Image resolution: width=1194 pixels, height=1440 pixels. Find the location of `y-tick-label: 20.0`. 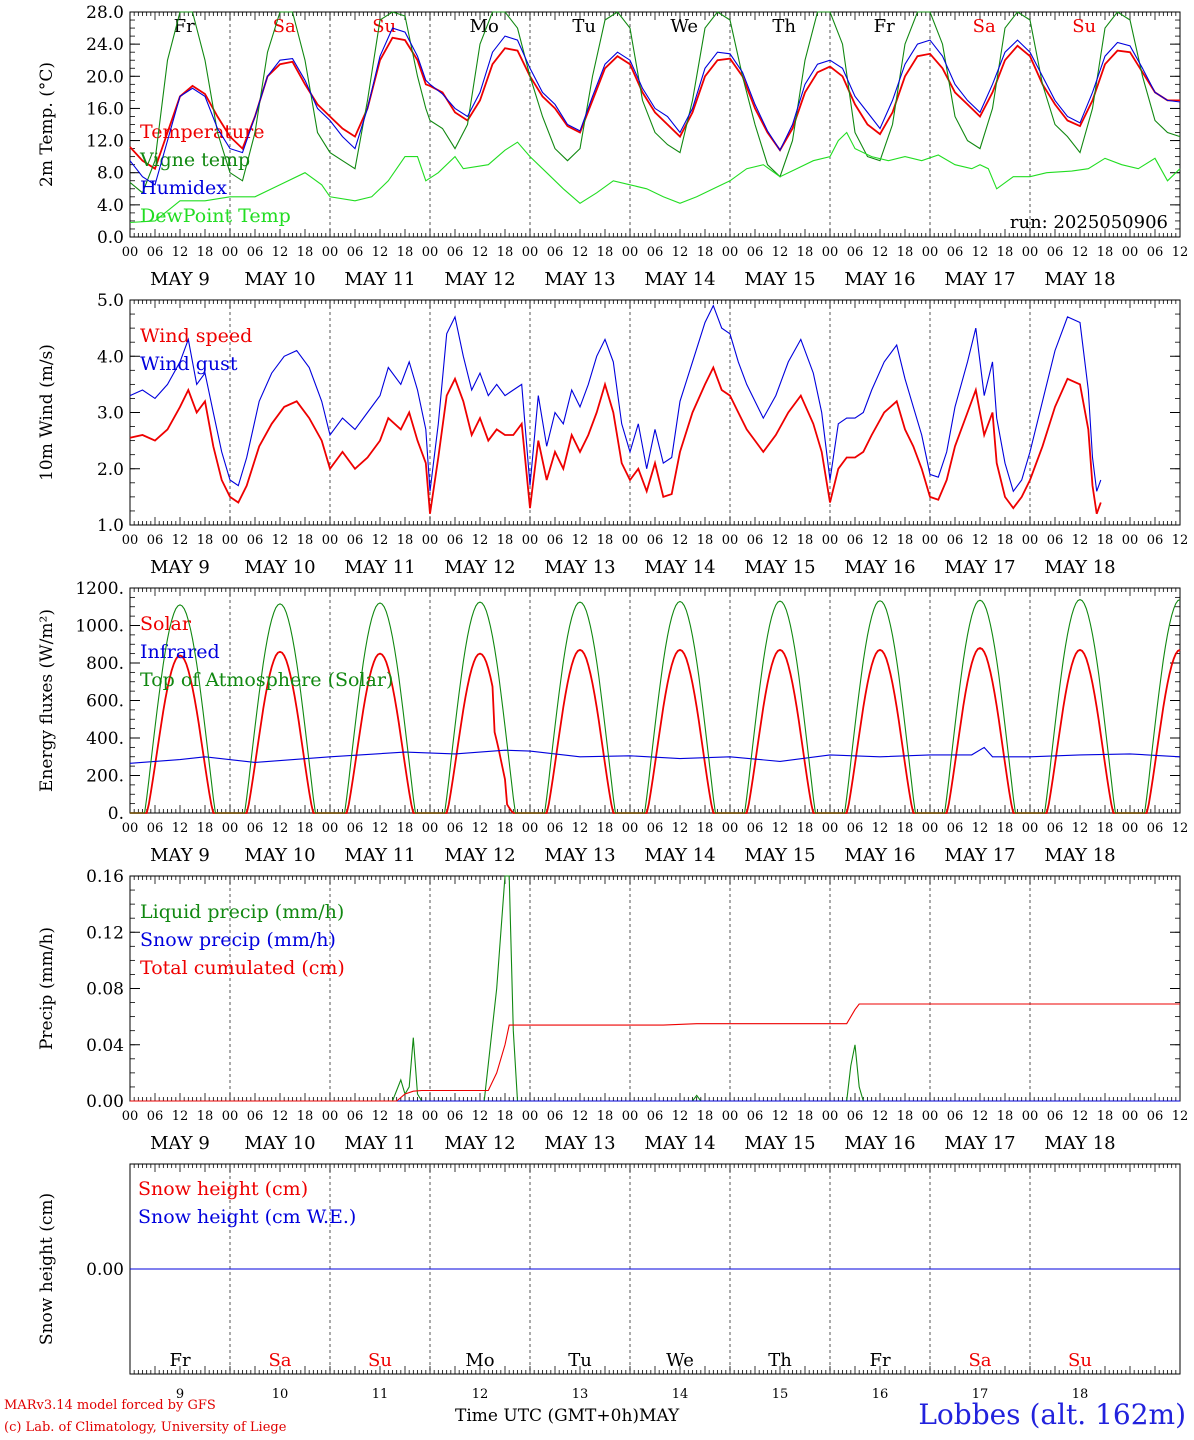

y-tick-label: 20.0 is located at coordinates (105, 77).